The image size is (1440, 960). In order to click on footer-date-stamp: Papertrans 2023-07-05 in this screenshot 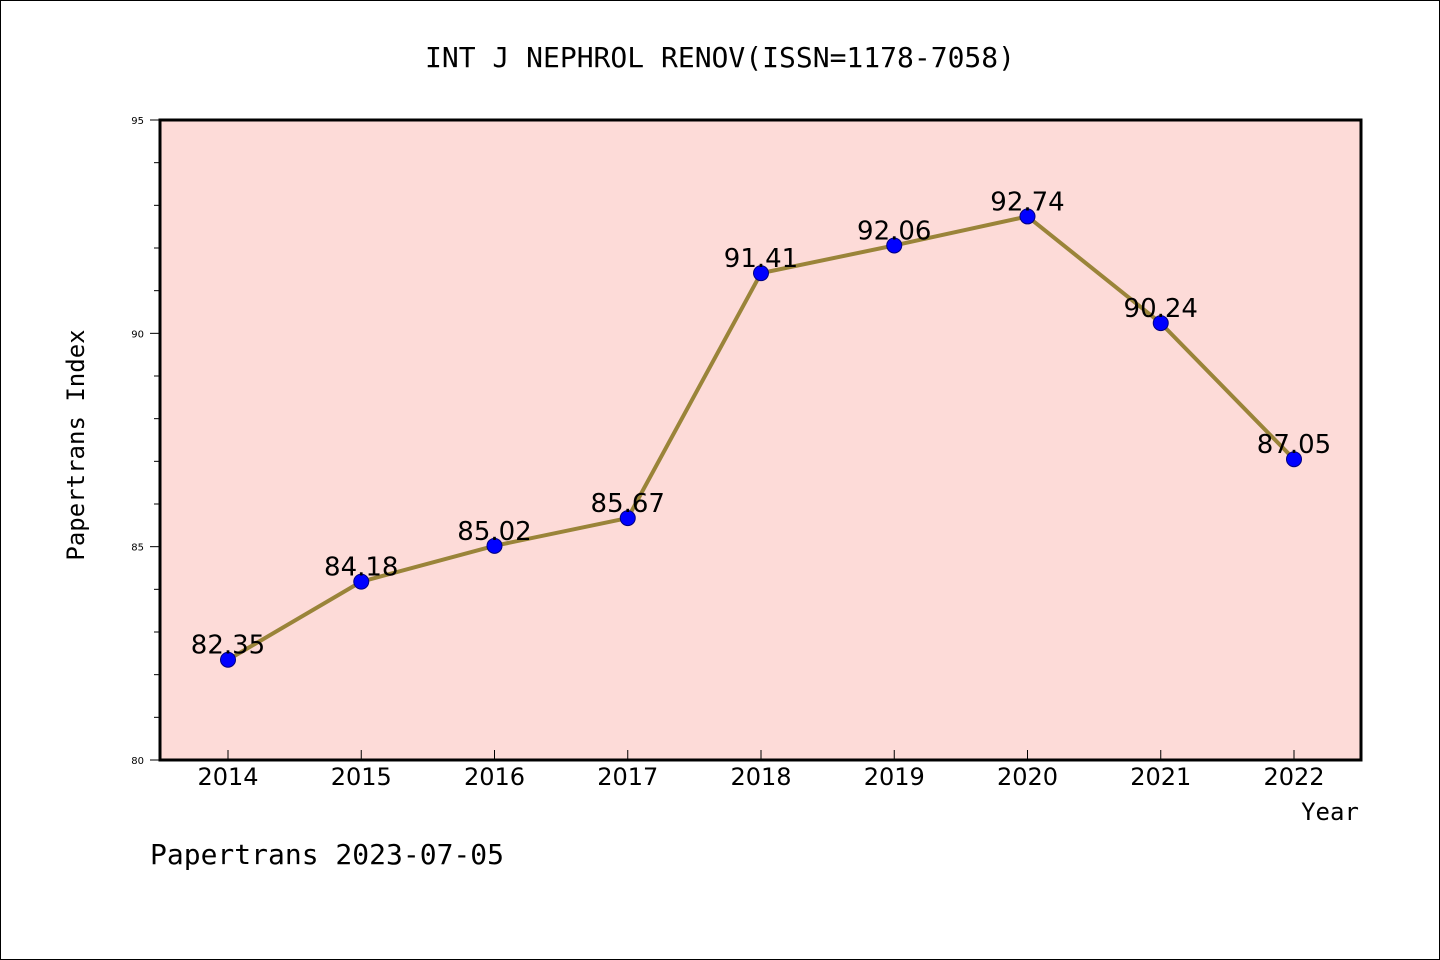, I will do `click(327, 854)`.